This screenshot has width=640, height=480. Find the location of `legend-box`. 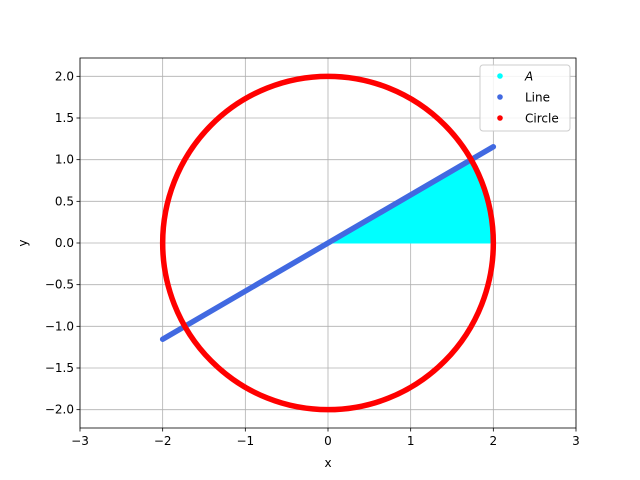

legend-box is located at coordinates (525, 98).